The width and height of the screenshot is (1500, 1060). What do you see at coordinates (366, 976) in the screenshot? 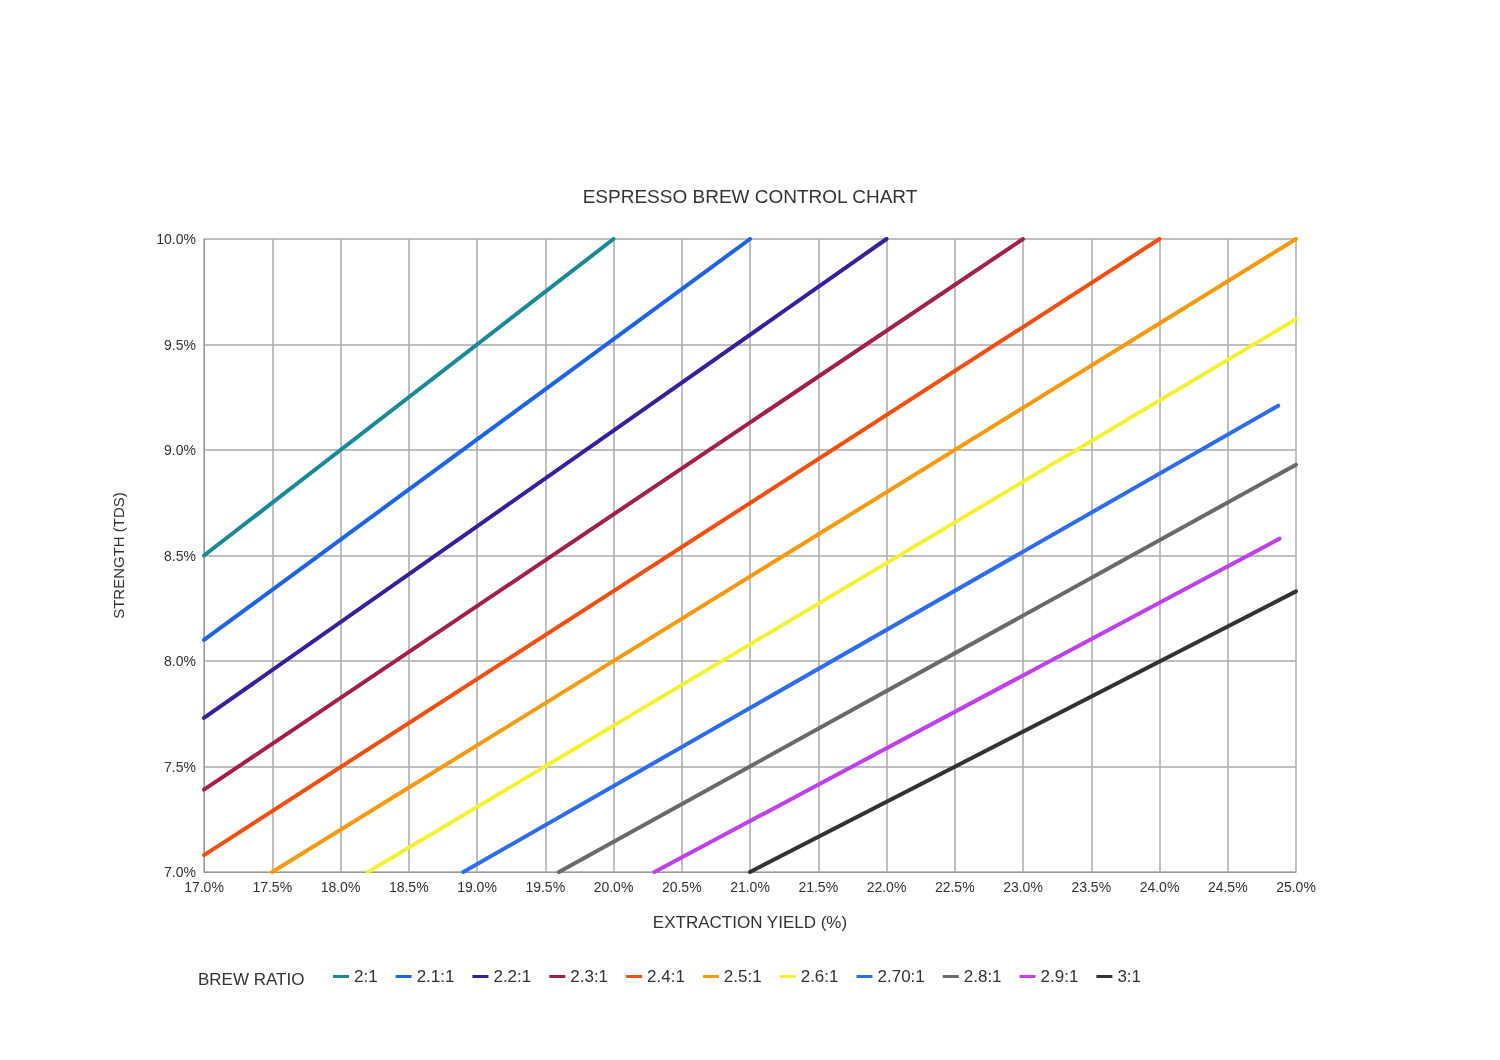
I see `legend-label: 2:1` at bounding box center [366, 976].